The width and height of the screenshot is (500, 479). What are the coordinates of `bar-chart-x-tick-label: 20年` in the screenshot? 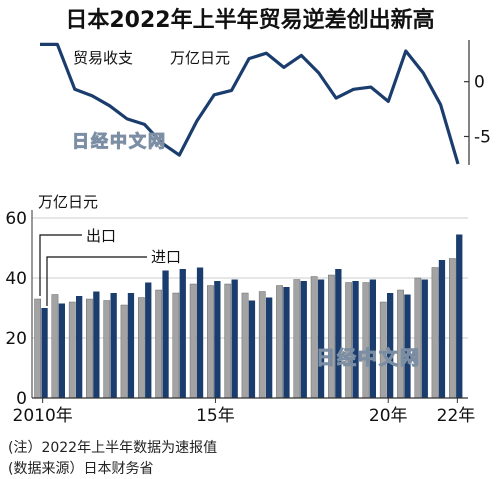 It's located at (388, 416).